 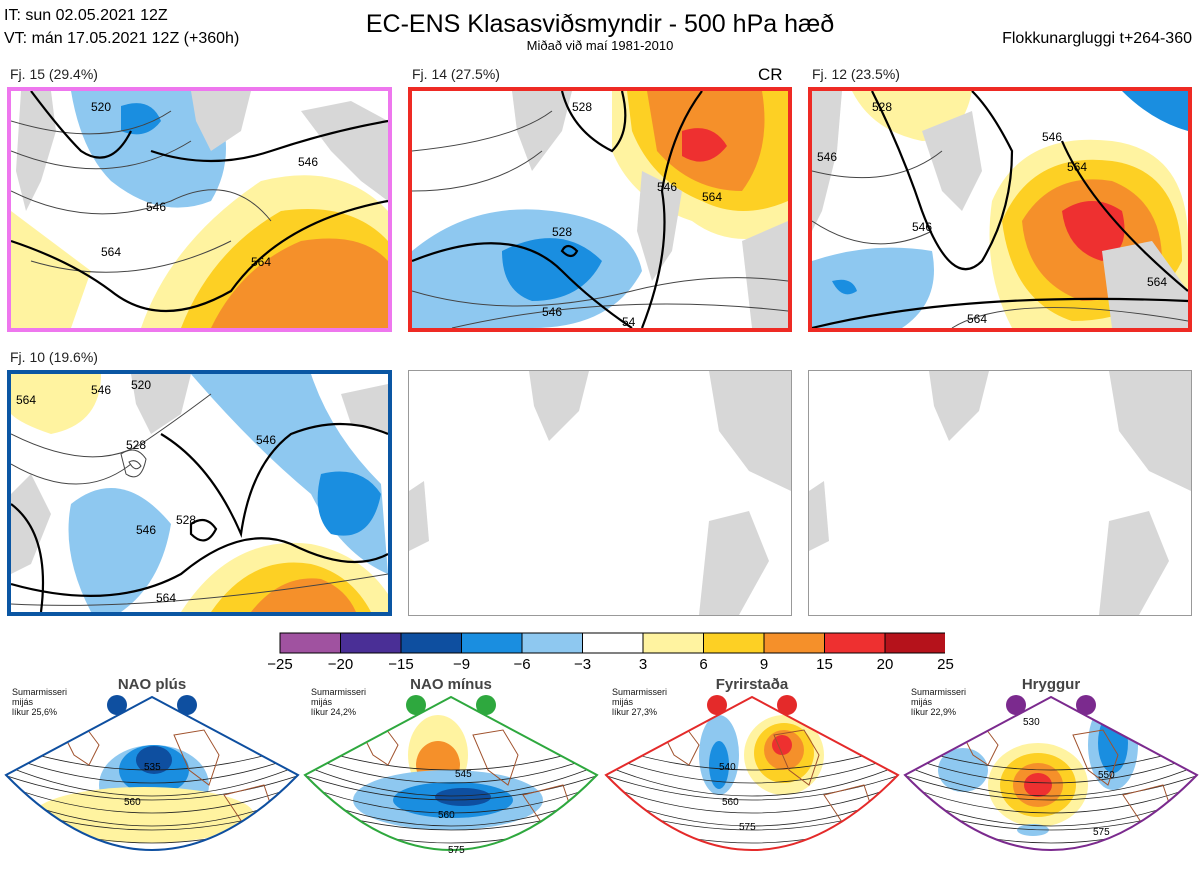 What do you see at coordinates (456, 74) in the screenshot?
I see `panel-2-label: Fj. 14 (27.5%)` at bounding box center [456, 74].